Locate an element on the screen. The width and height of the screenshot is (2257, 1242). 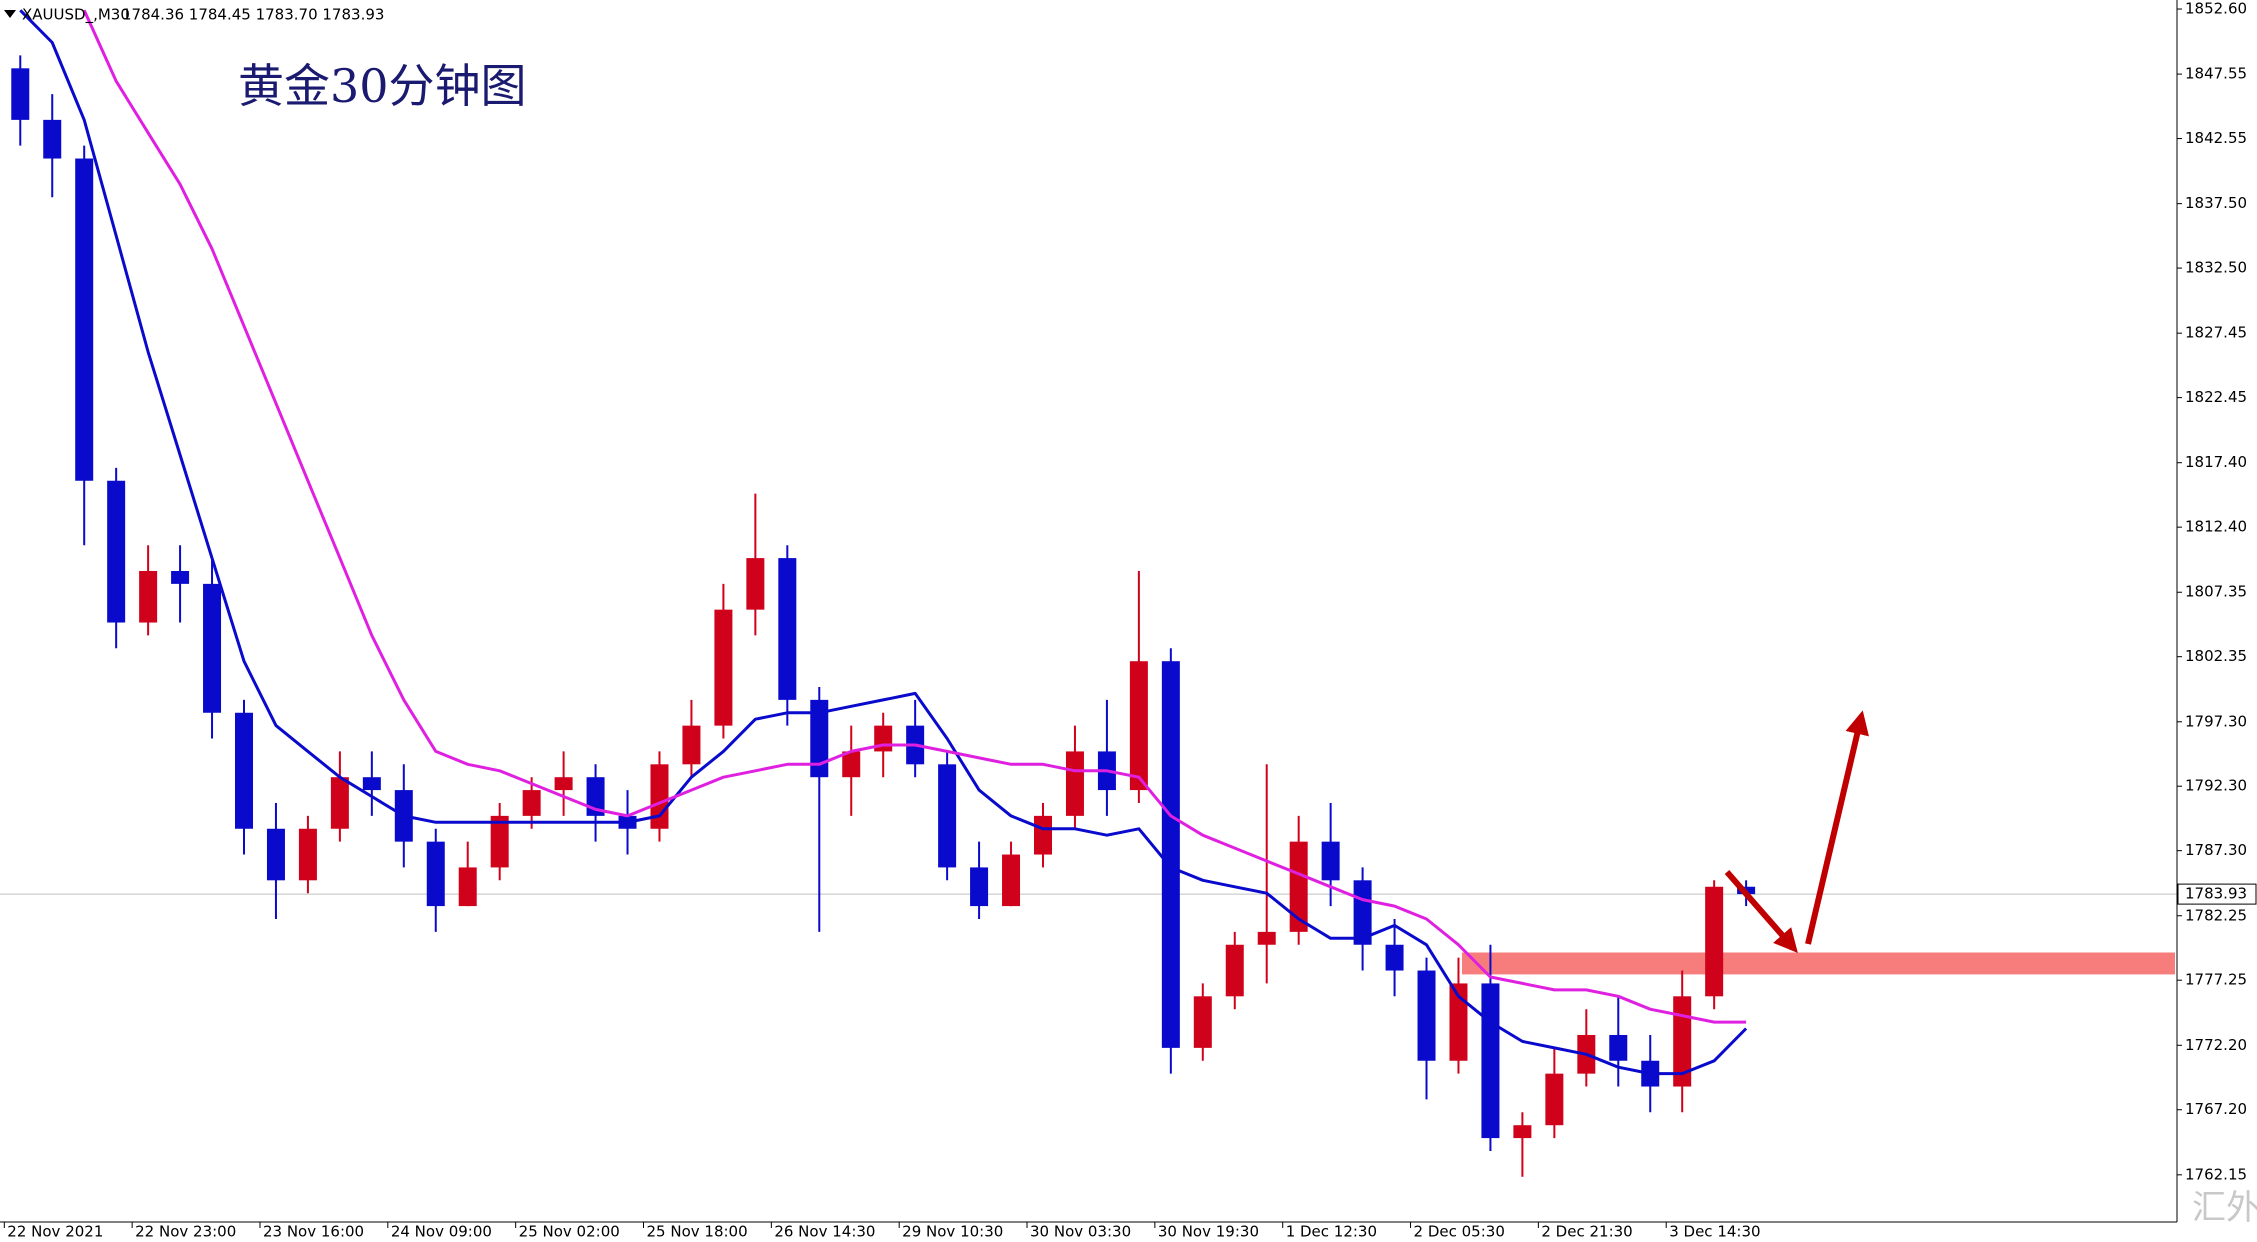
x-tick-label: 2 Dec 21:30 is located at coordinates (1586, 1232).